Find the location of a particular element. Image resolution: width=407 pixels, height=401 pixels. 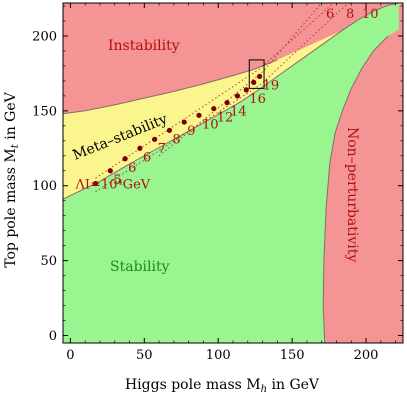

y-tick-label: 200 is located at coordinates (44, 36).